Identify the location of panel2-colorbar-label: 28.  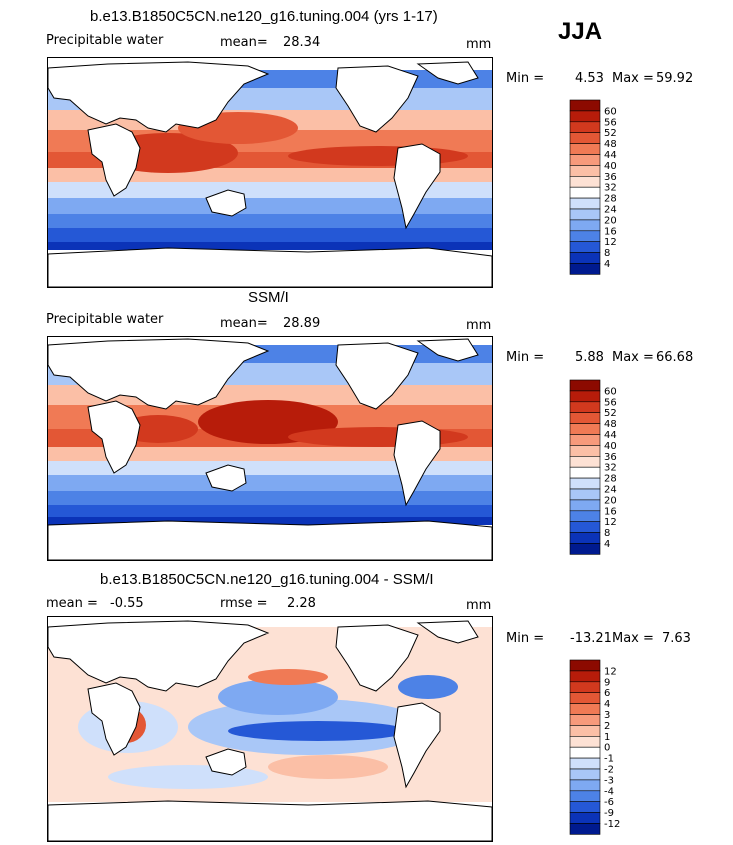
(610, 479).